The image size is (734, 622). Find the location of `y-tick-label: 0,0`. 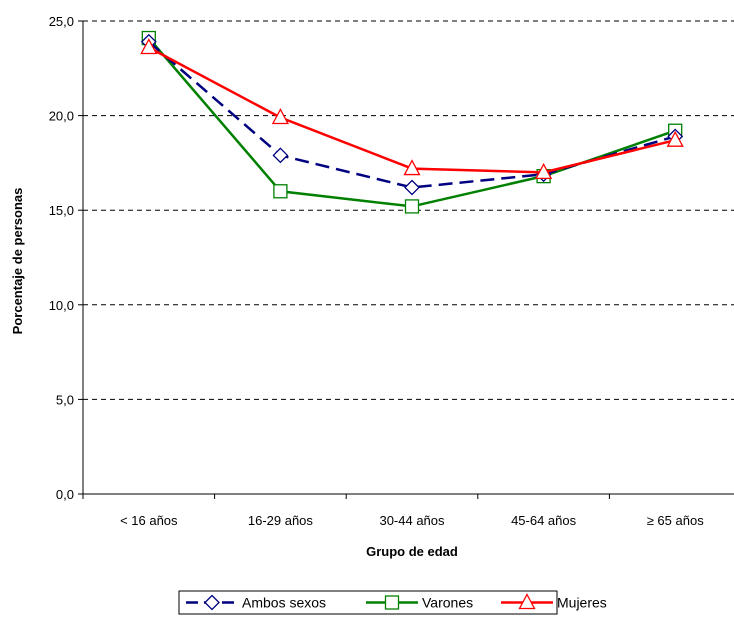

y-tick-label: 0,0 is located at coordinates (65, 494).